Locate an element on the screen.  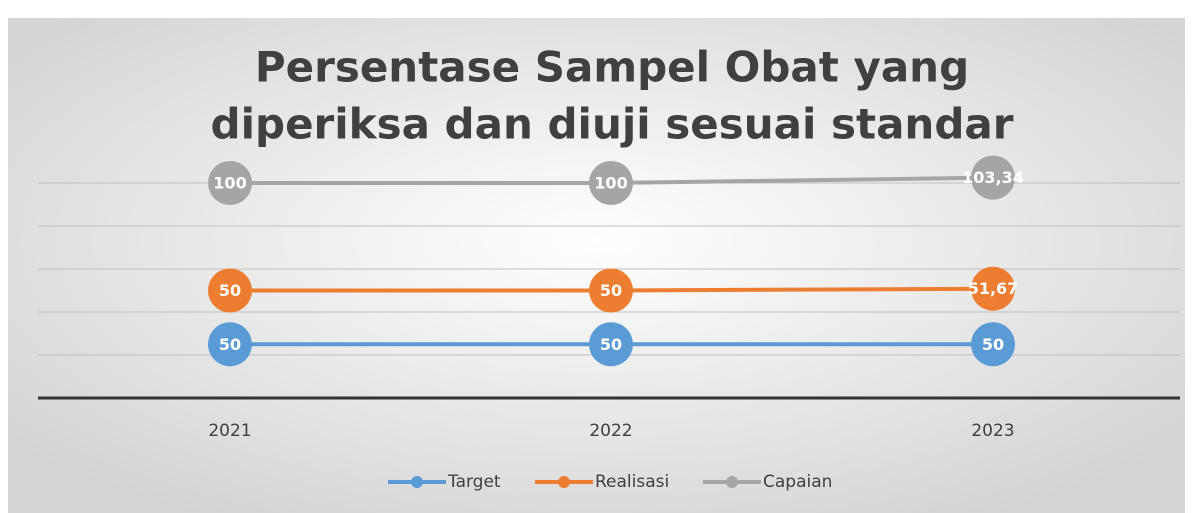
legend-label: Target is located at coordinates (474, 482).